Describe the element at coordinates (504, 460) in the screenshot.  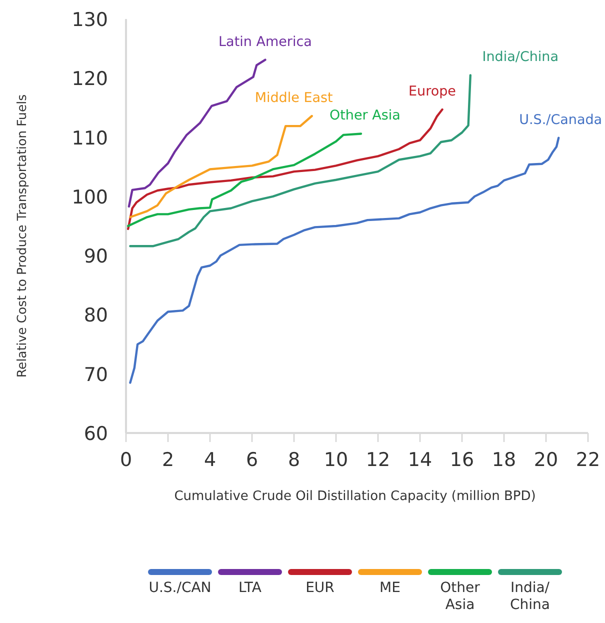
I see `x-tick-label: 18` at that location.